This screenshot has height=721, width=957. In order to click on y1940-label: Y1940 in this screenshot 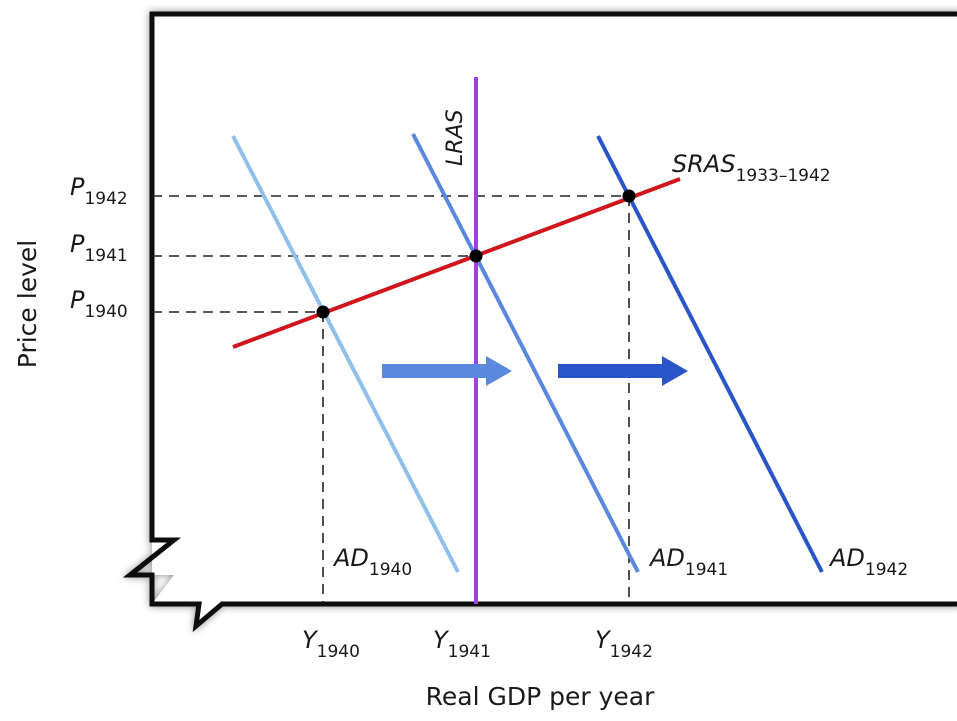, I will do `click(331, 644)`.